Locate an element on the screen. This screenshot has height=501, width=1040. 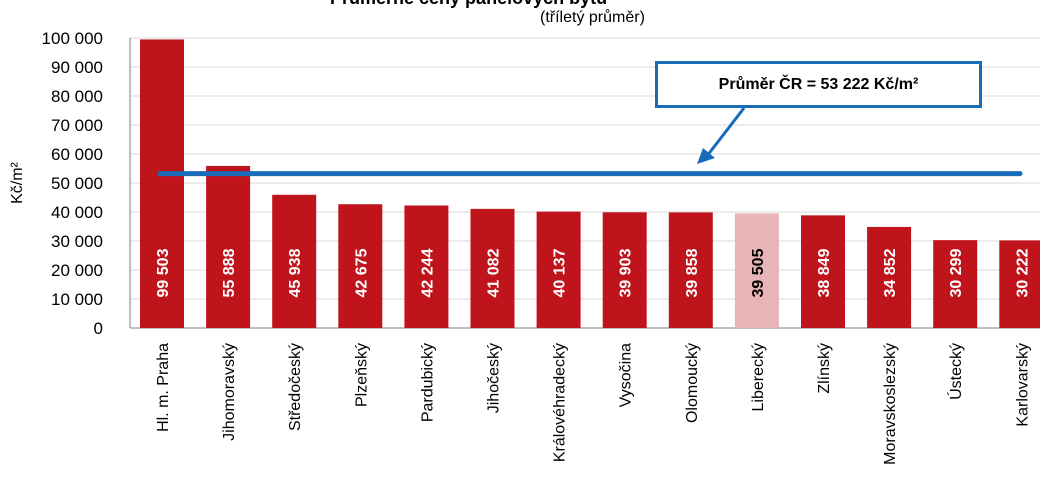
y-tick-label: 30 000 is located at coordinates (77, 241).